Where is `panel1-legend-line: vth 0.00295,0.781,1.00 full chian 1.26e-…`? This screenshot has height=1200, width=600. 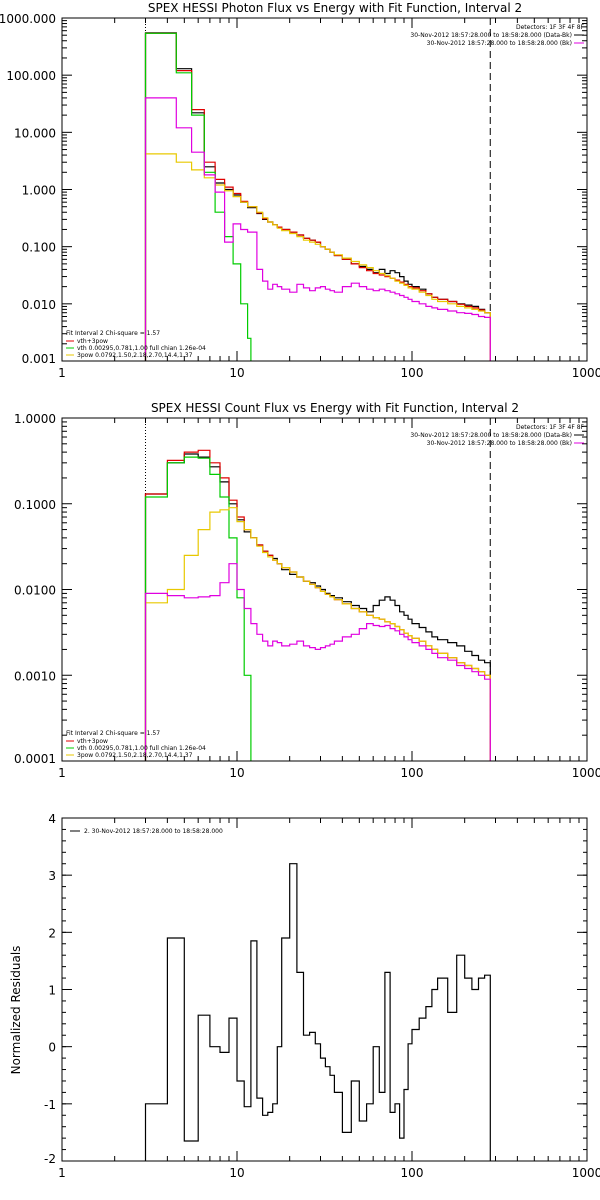 panel1-legend-line: vth 0.00295,0.781,1.00 full chian 1.26e-… is located at coordinates (141, 348).